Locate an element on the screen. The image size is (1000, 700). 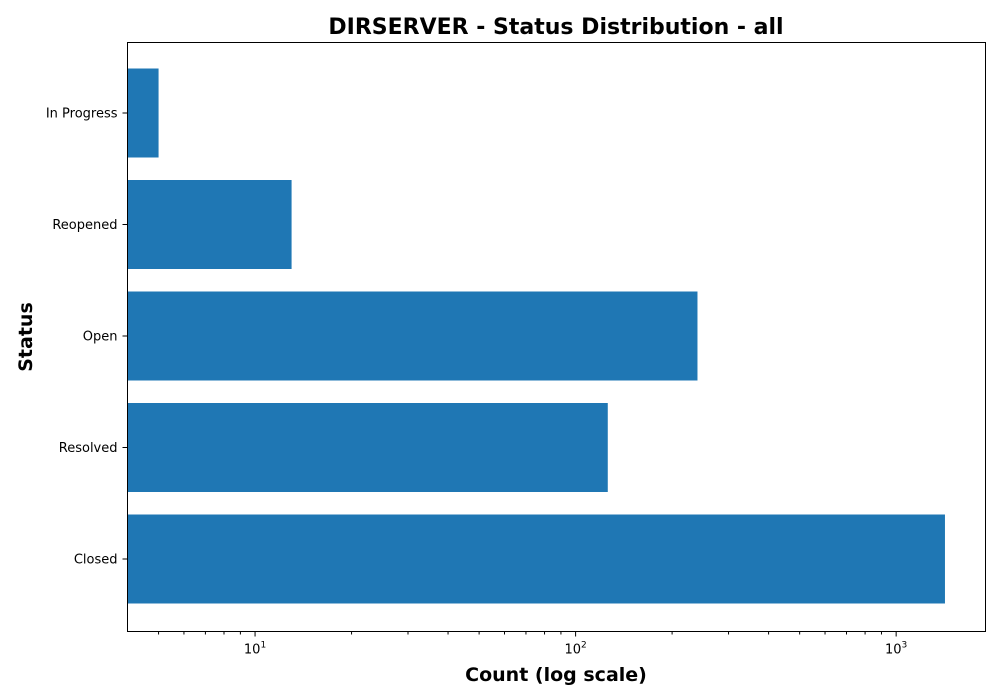
y-axis-ticks: Closed Resolved Open Reopened In Progress is located at coordinates (87, 337).